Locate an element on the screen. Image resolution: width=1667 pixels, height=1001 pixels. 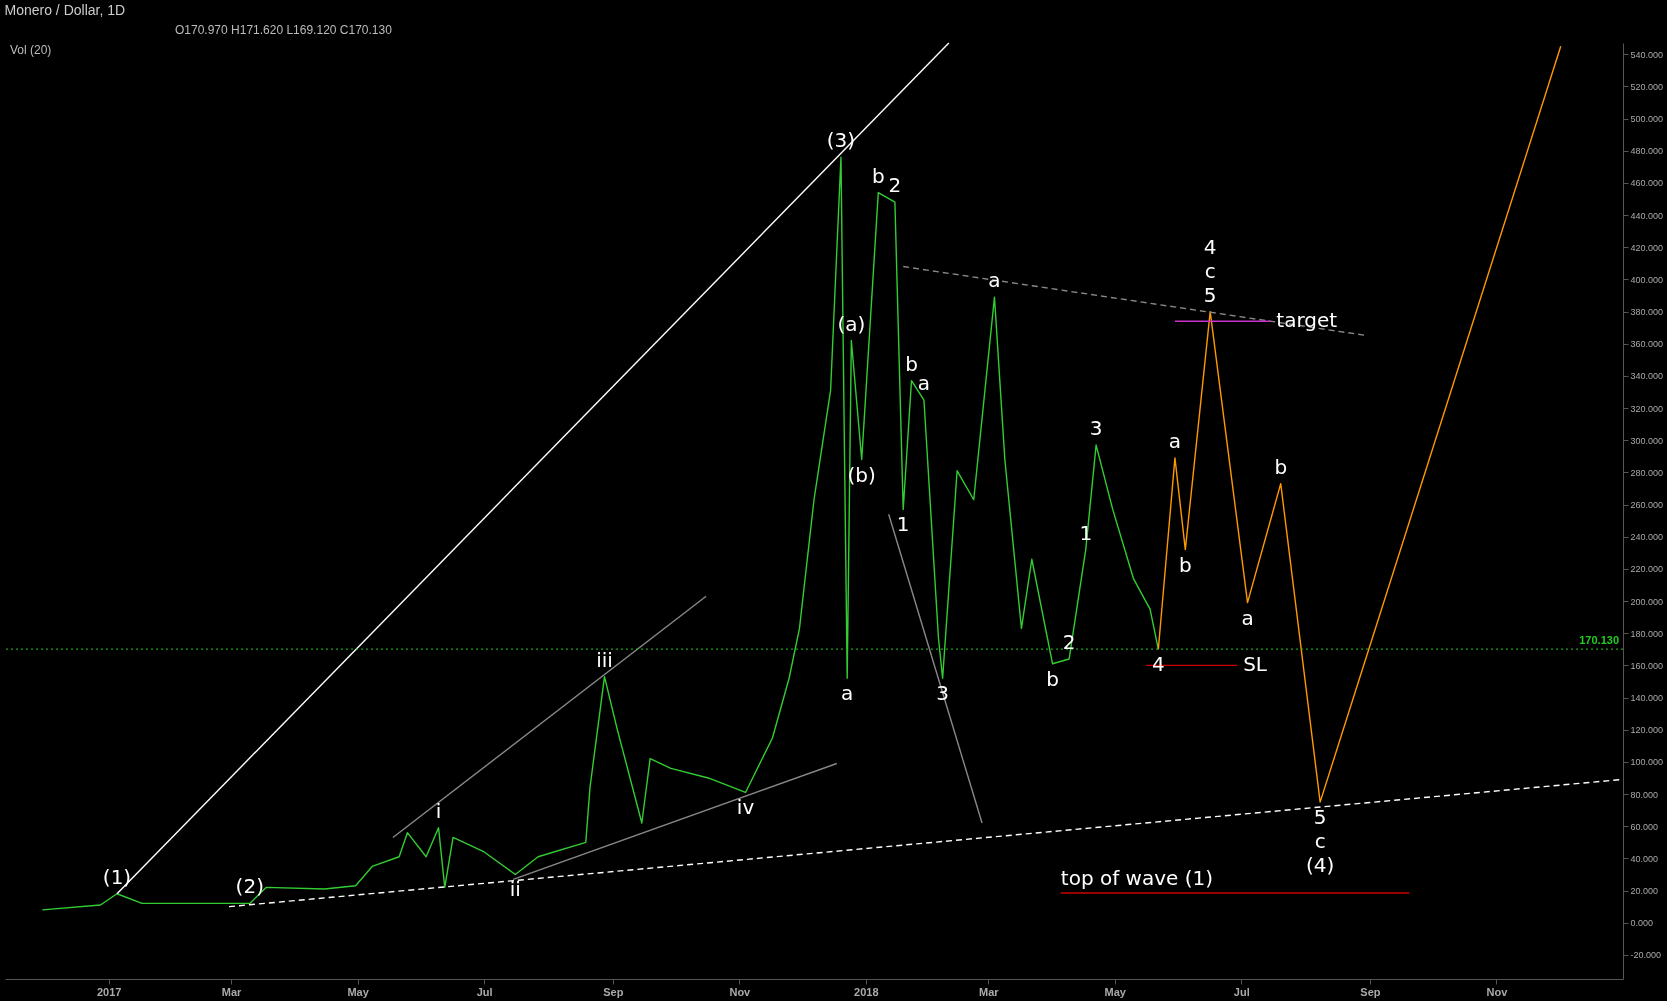
y-tick-label: 440.000 is located at coordinates (1647, 215).